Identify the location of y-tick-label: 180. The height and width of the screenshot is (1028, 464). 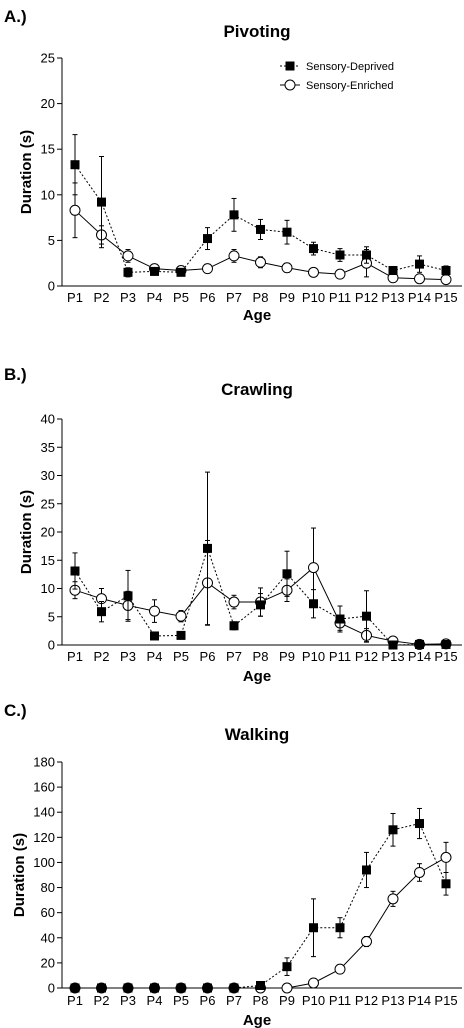
(44, 762).